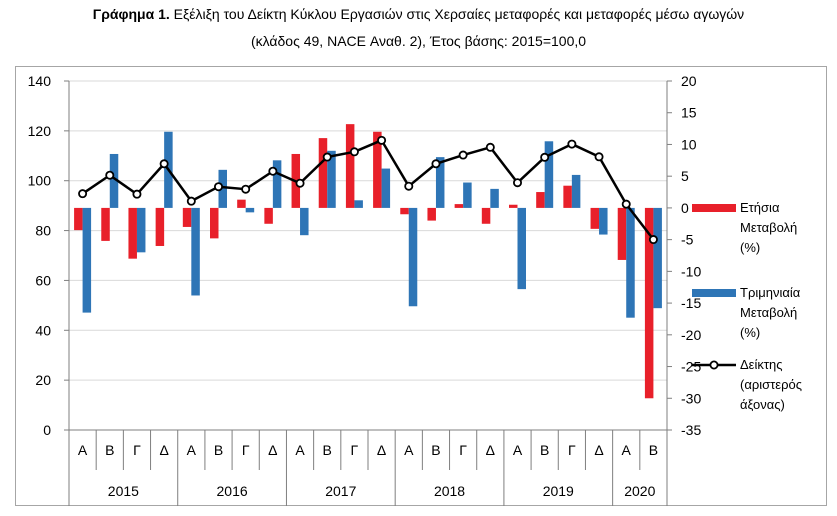  Describe the element at coordinates (43, 280) in the screenshot. I see `left-axis-tick-label: 60` at that location.